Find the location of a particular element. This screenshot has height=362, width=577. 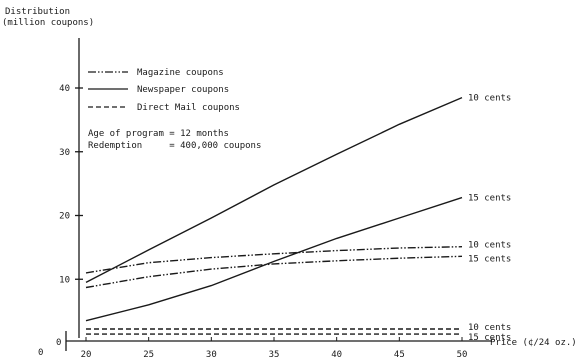

y-origin-label: 0 is located at coordinates (58, 343).